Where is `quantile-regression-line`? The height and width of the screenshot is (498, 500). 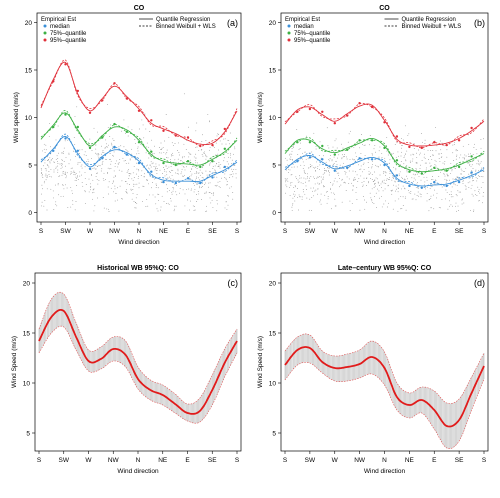
quantile-regression-line is located at coordinates (384, 170).